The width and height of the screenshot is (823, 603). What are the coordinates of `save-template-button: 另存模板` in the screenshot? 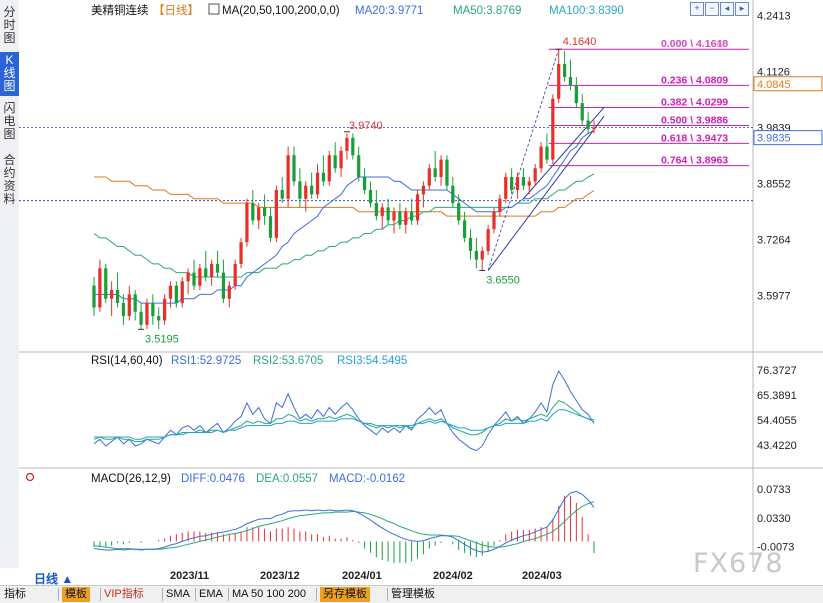 It's located at (345, 594).